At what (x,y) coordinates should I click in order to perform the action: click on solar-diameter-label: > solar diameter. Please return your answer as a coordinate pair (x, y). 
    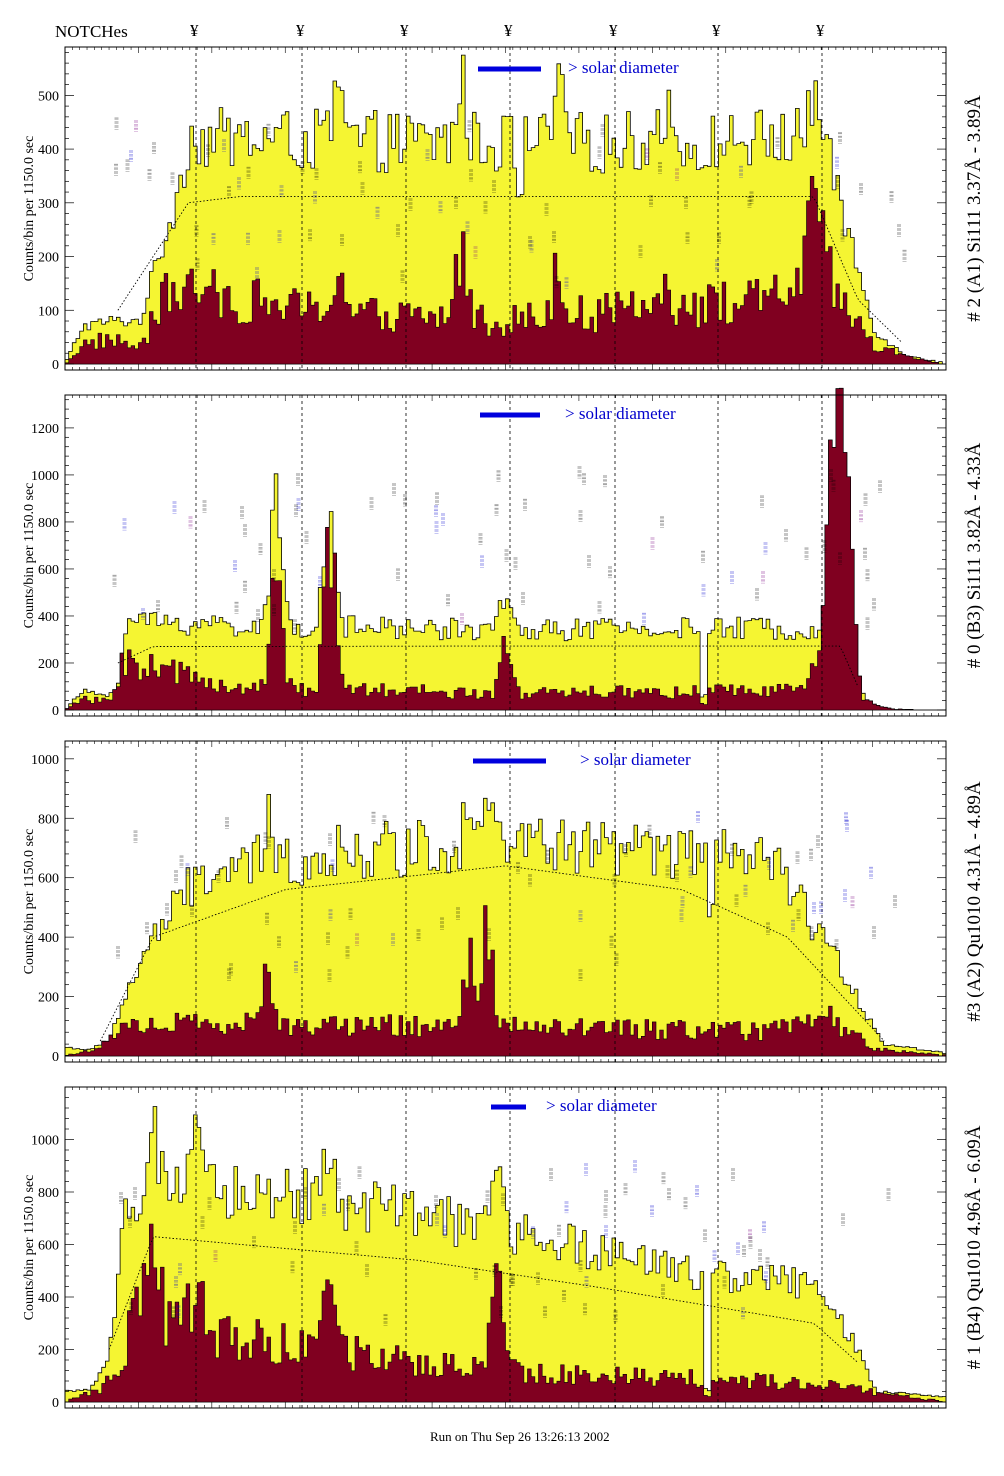
    Looking at the image, I should click on (623, 67).